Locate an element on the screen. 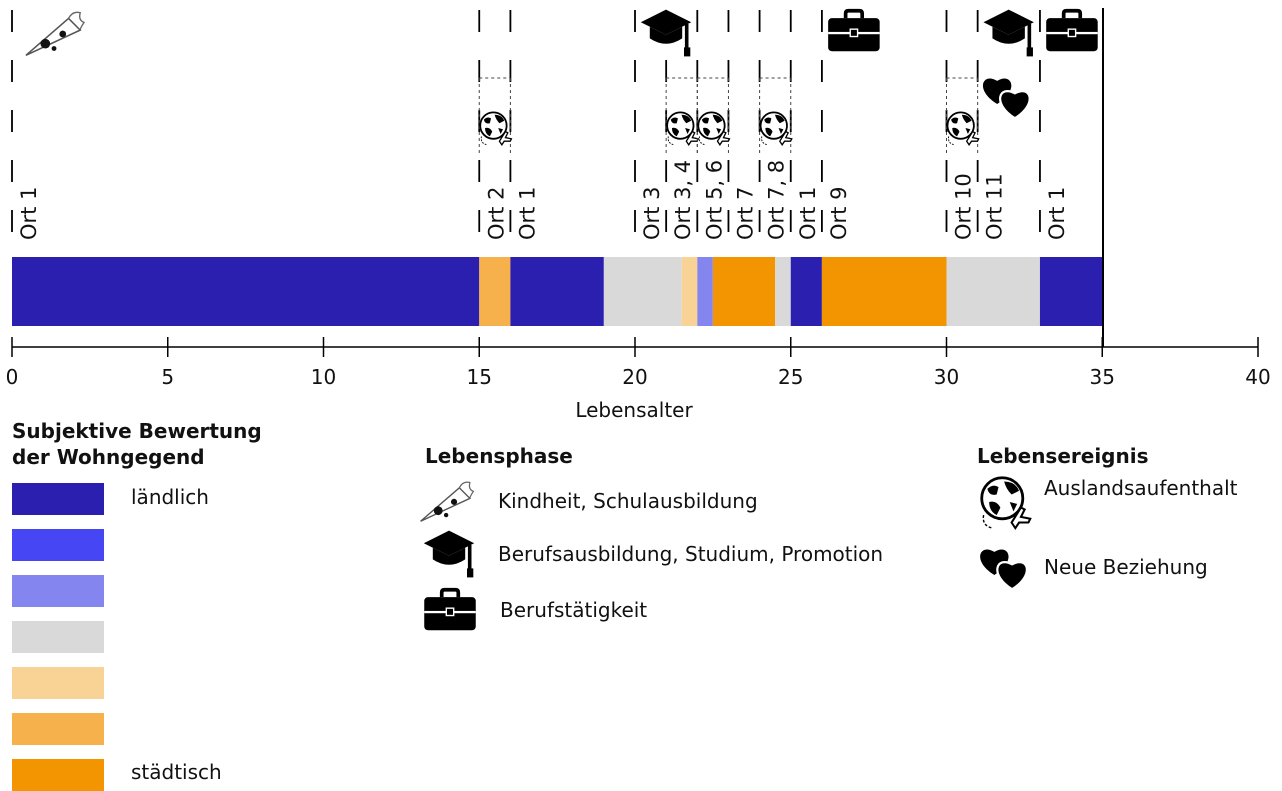  x-tick-label: 35 is located at coordinates (1102, 377).